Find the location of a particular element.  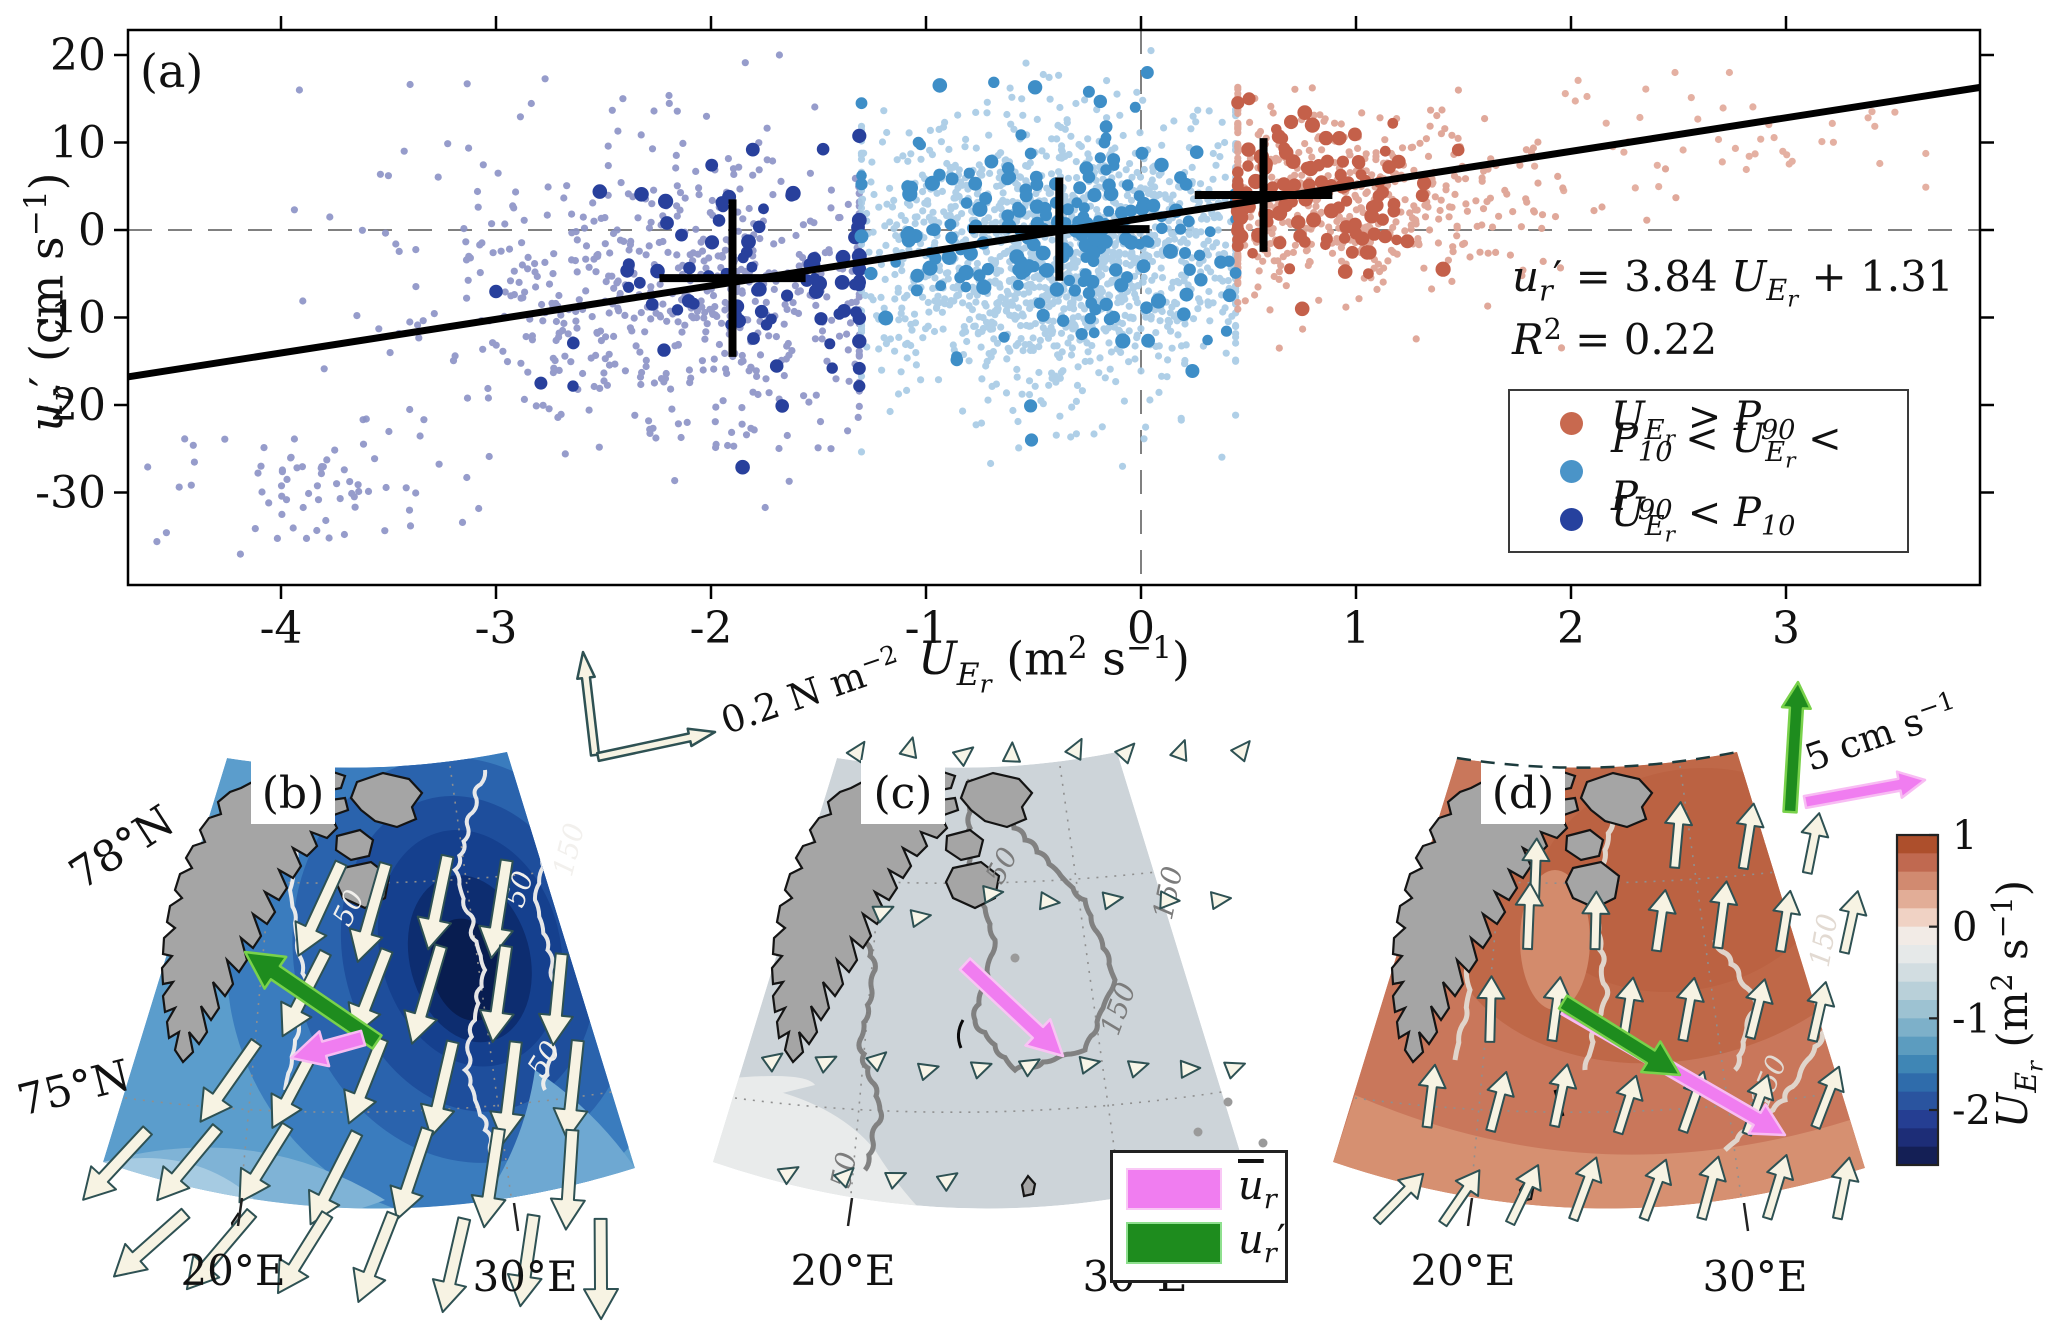

y-tick-label: 10 is located at coordinates (78, 143).